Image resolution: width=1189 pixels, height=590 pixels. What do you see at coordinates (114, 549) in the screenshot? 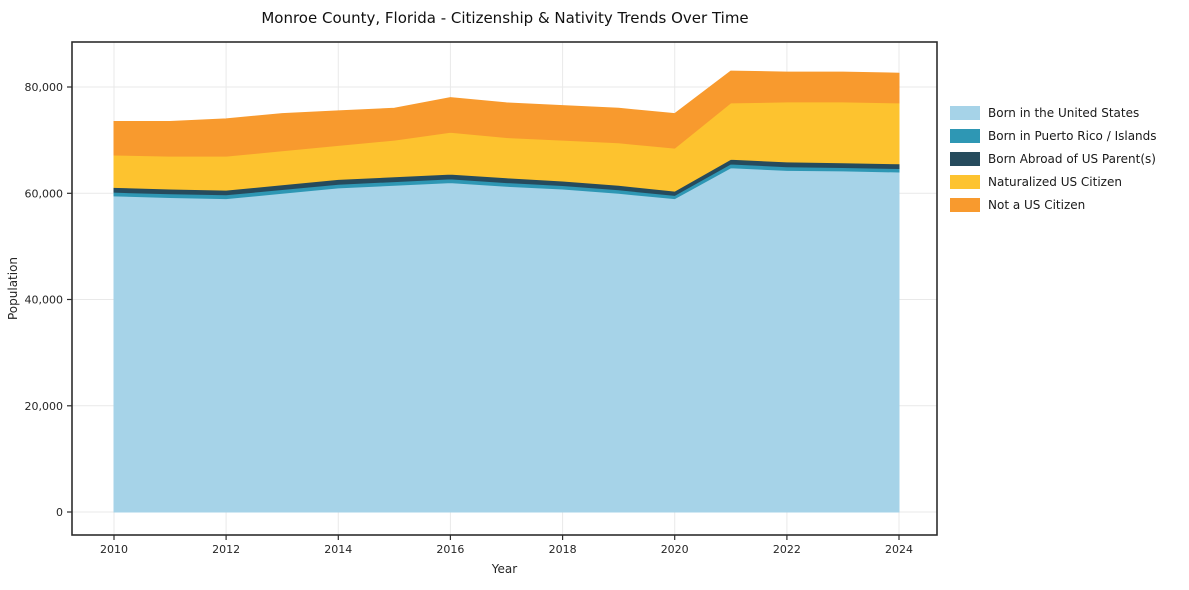
I see `x-tick-label: 2010` at bounding box center [114, 549].